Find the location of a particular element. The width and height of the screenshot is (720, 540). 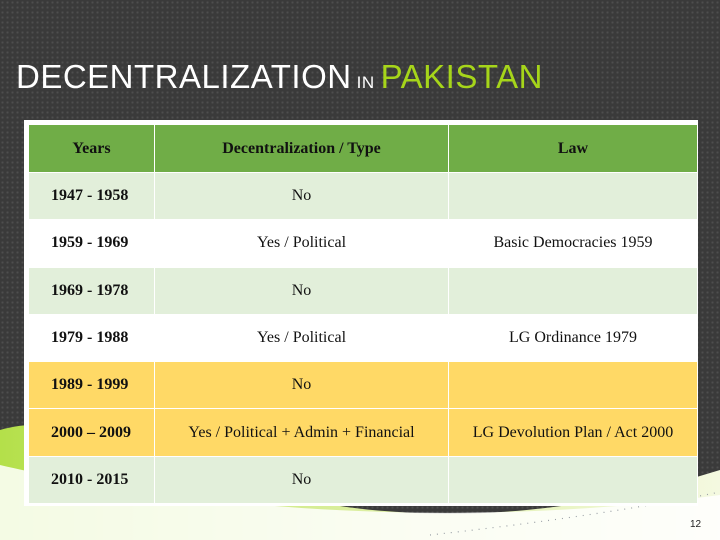

table-header-row: Years Decentralization / Type Law is located at coordinates (363, 148).